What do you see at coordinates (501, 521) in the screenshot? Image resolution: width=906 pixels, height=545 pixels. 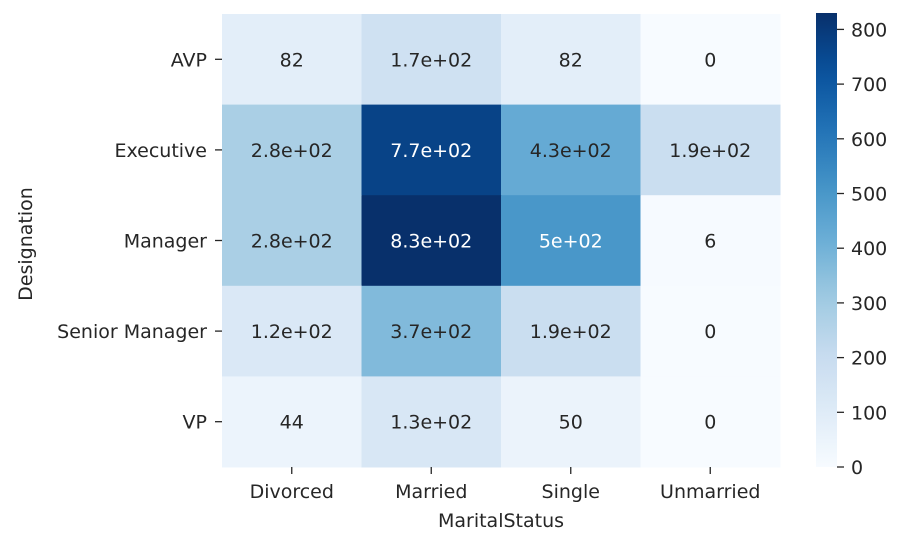 I see `x-axis-title: MaritalStatus` at bounding box center [501, 521].